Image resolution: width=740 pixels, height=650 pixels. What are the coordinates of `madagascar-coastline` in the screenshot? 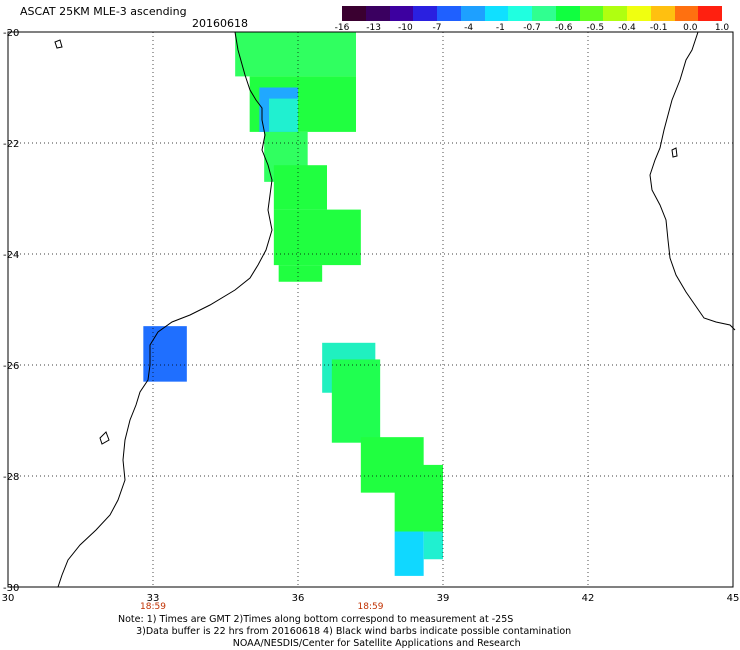 It's located at (692, 181).